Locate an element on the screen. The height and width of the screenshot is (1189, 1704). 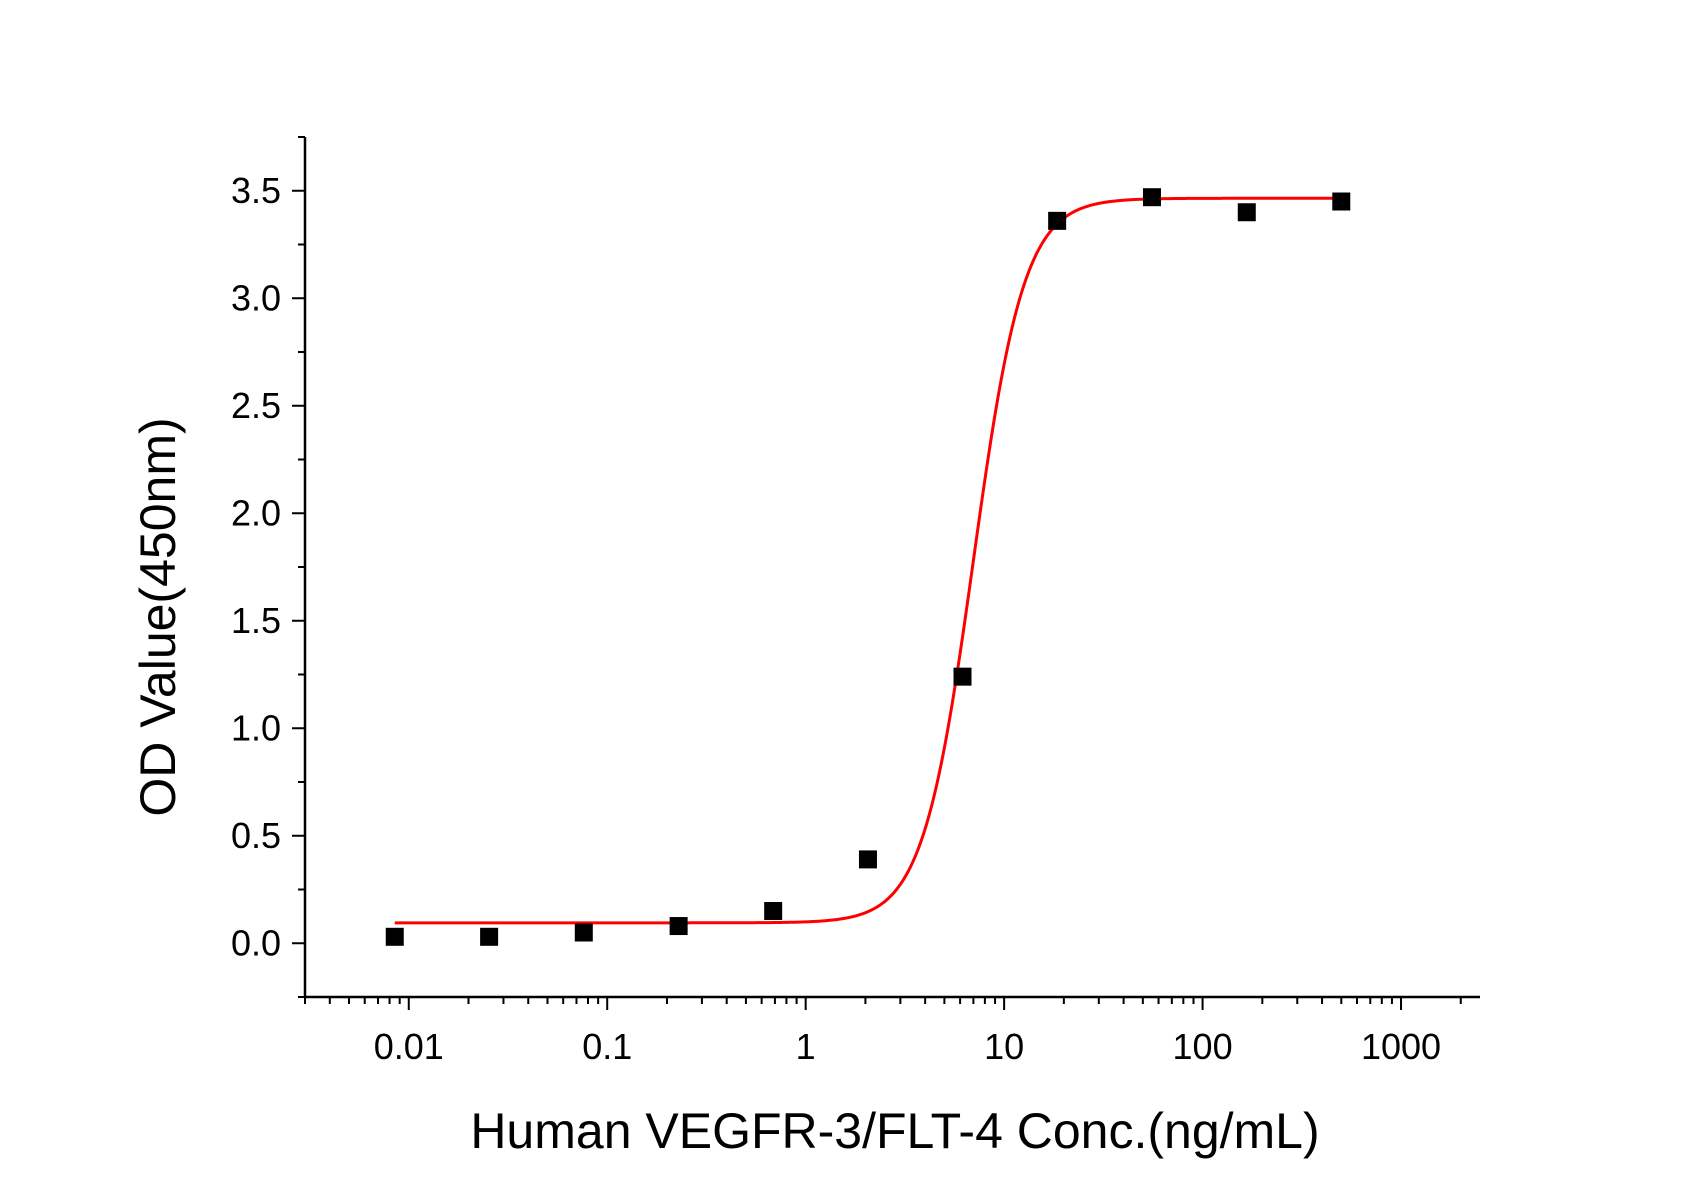
x-axis-title: Human VEGFR-3/FLT-4 Conc.(ng/mL) is located at coordinates (894, 1131).